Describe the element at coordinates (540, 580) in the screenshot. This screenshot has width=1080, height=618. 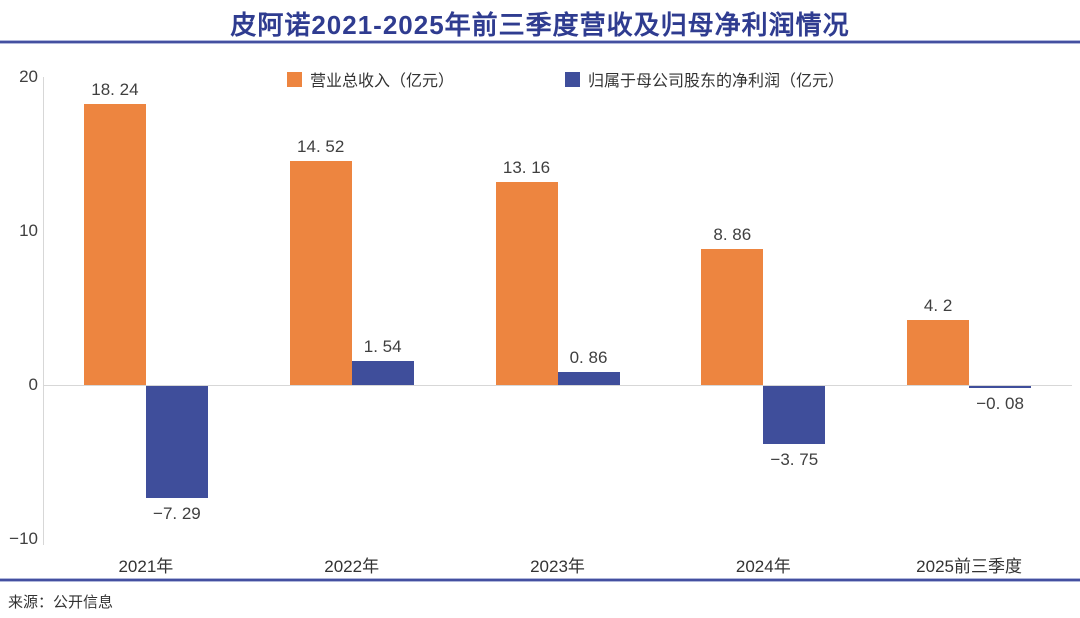
I see `bottom-divider-line` at that location.